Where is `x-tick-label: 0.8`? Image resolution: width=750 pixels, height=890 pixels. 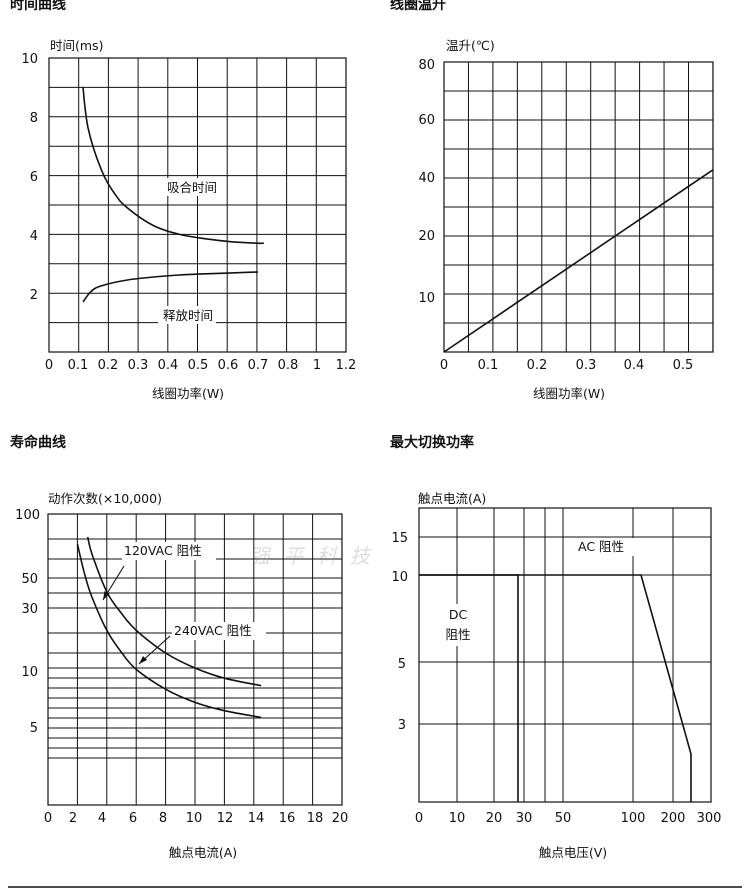 x-tick-label: 0.8 is located at coordinates (288, 365).